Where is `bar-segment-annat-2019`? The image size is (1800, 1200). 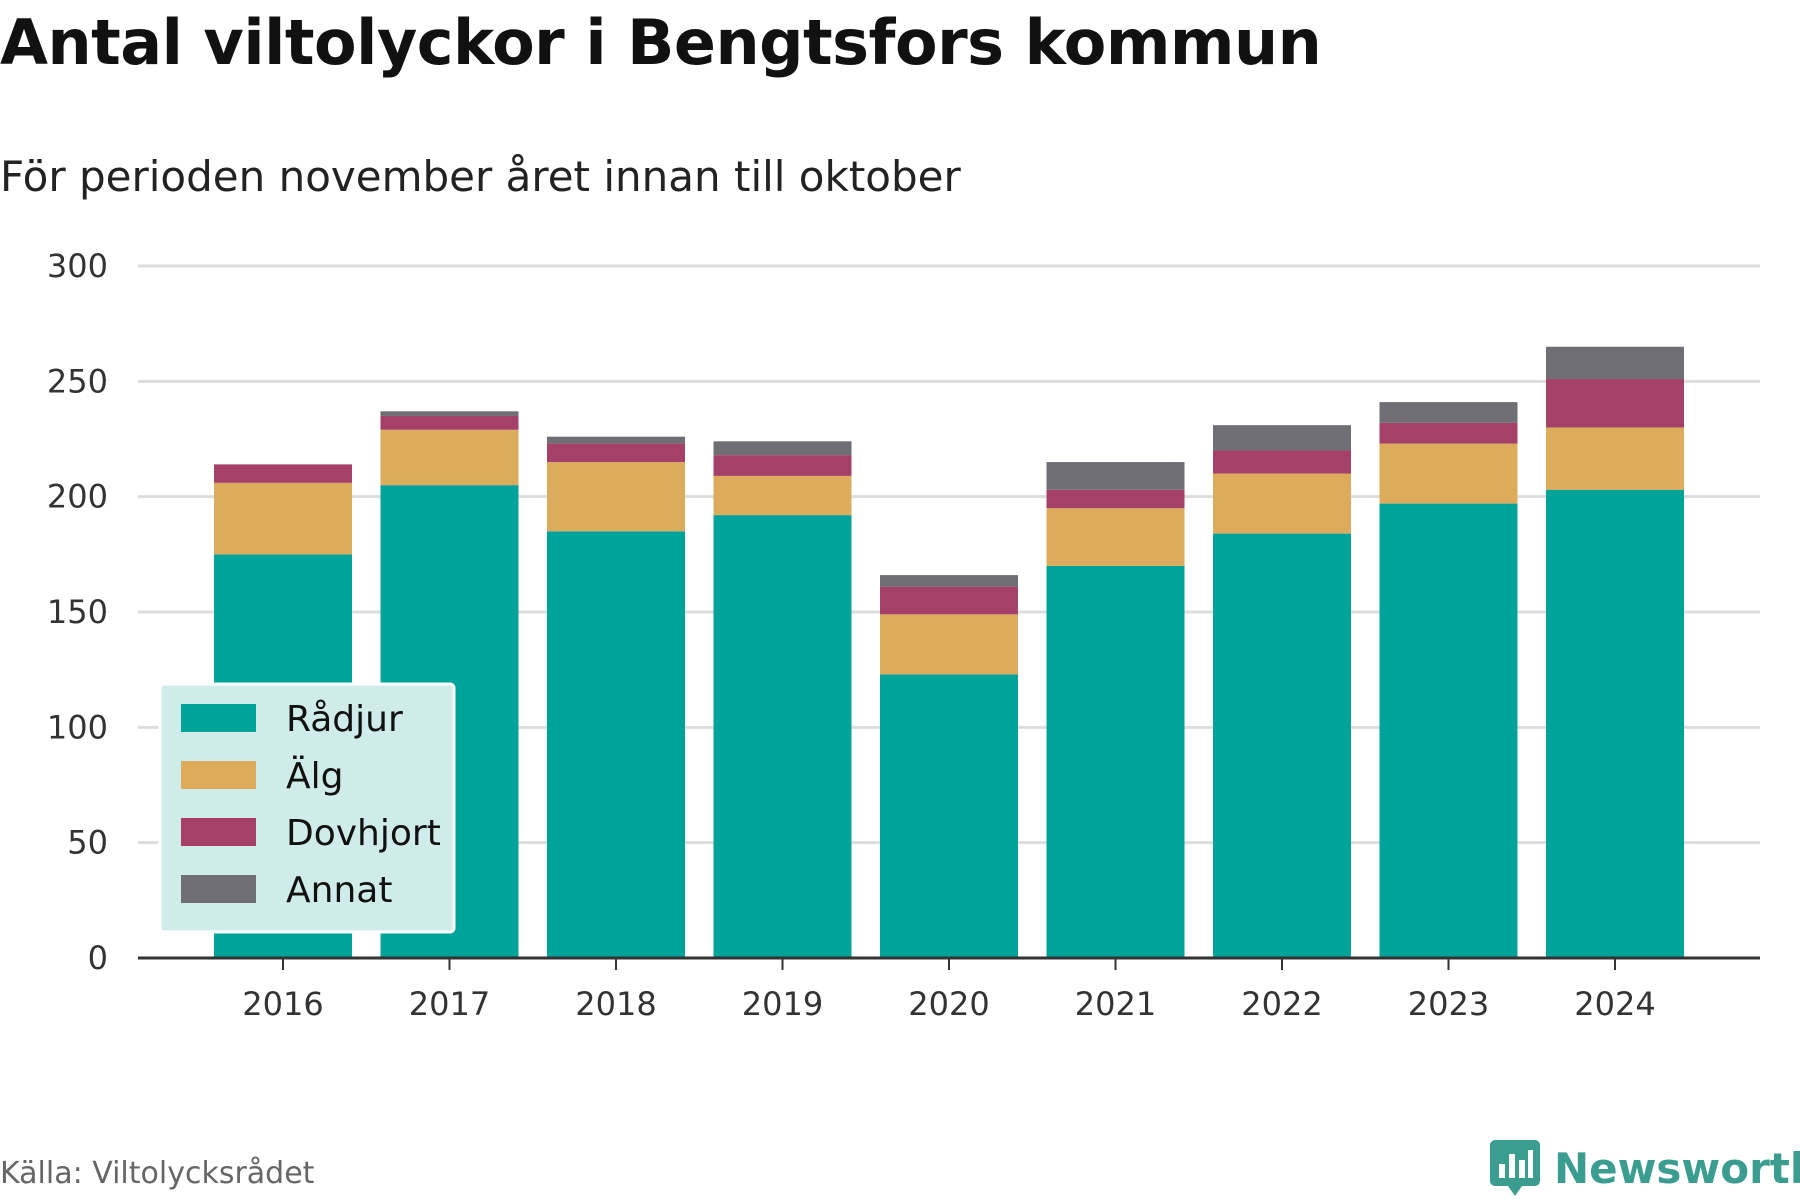
bar-segment-annat-2019 is located at coordinates (782, 448).